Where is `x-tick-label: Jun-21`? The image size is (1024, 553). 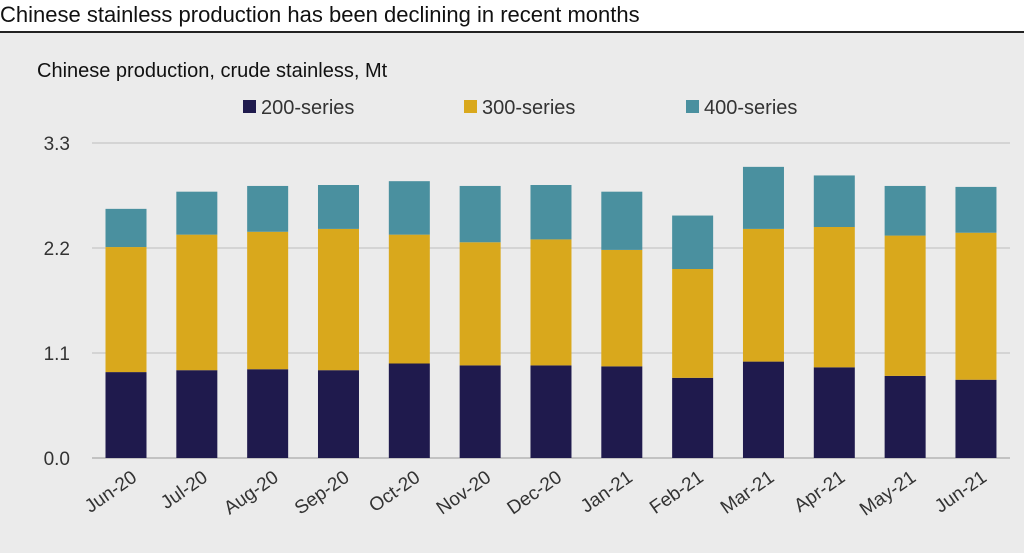 x-tick-label: Jun-21 is located at coordinates (961, 492).